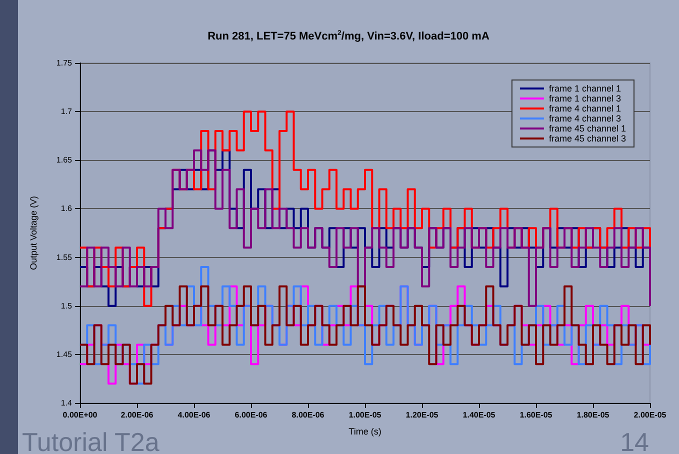 The height and width of the screenshot is (454, 679). What do you see at coordinates (137, 415) in the screenshot?
I see `x-tick-label: 2.00E-06` at bounding box center [137, 415].